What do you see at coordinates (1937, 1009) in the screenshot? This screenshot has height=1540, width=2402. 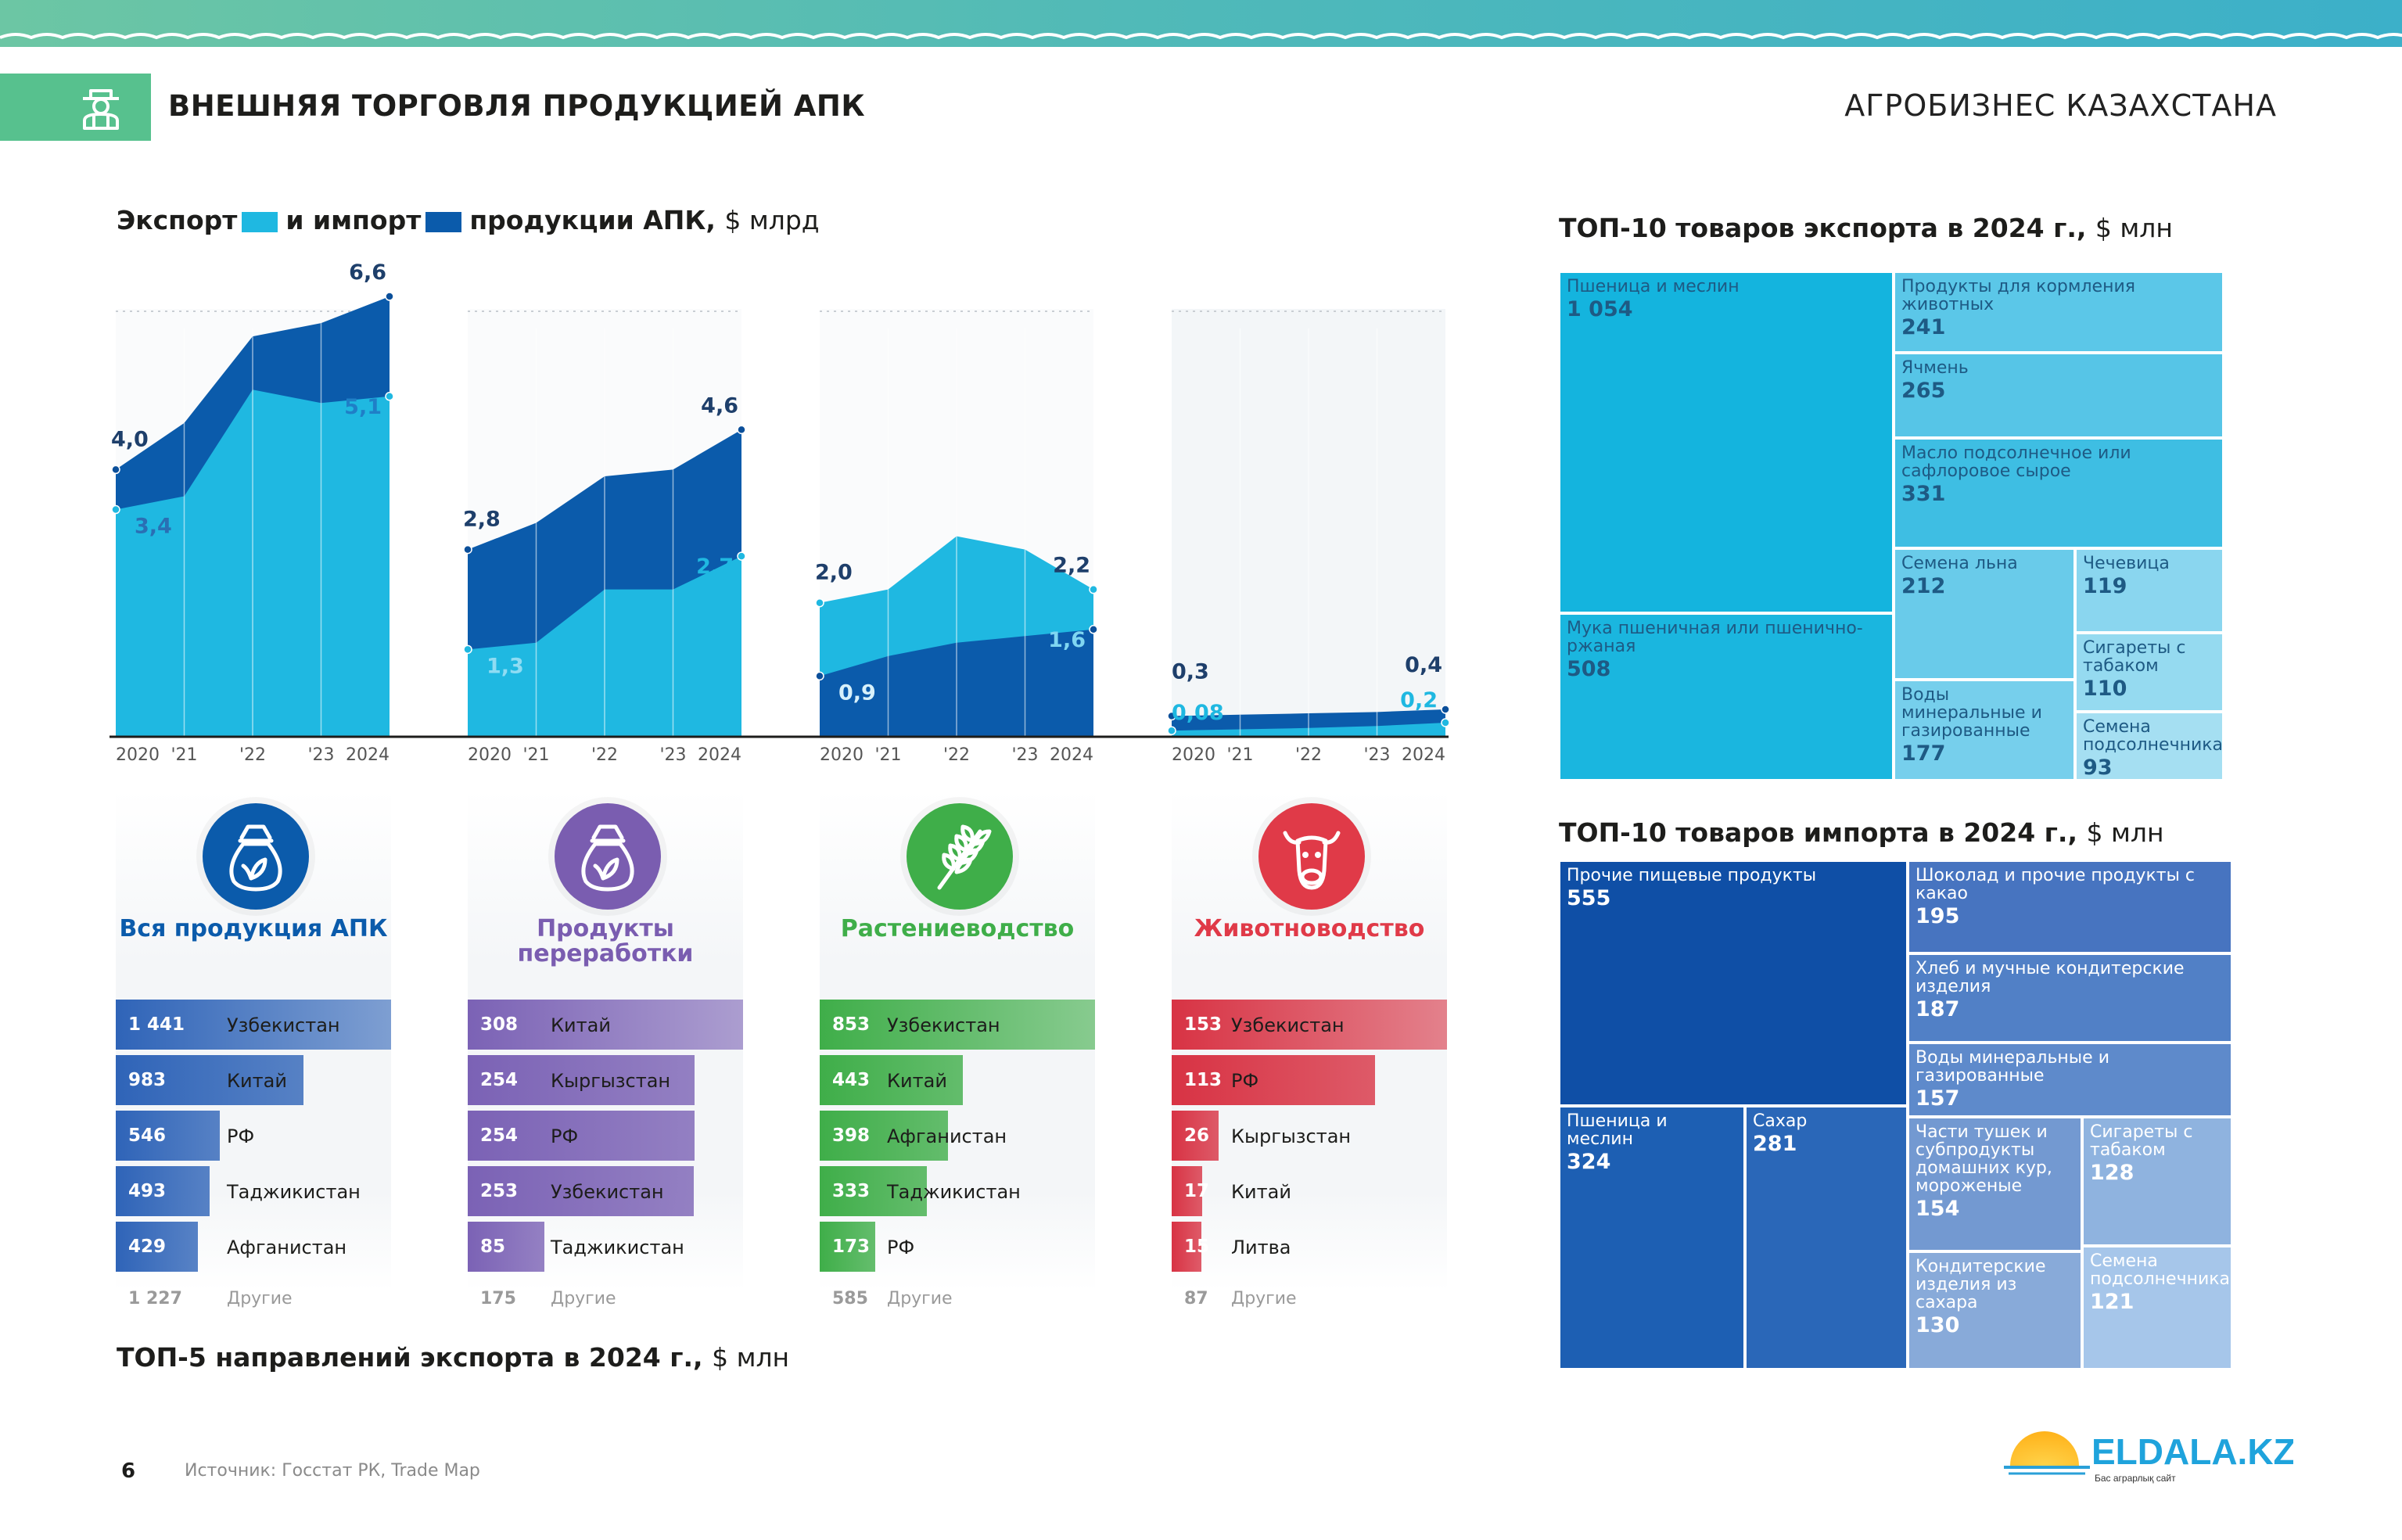 I see `treemap-cell-value: 187` at bounding box center [1937, 1009].